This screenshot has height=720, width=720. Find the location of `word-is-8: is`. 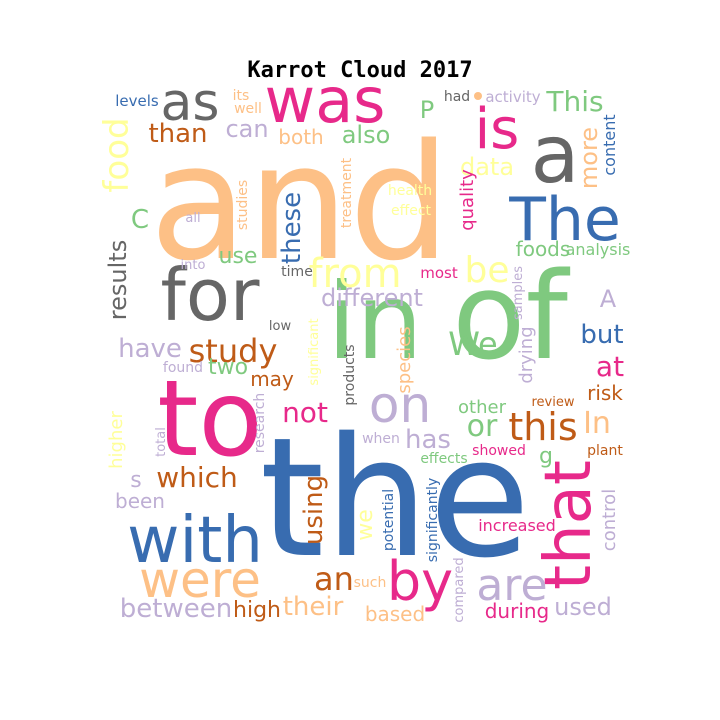

word-is-8: is is located at coordinates (497, 129).